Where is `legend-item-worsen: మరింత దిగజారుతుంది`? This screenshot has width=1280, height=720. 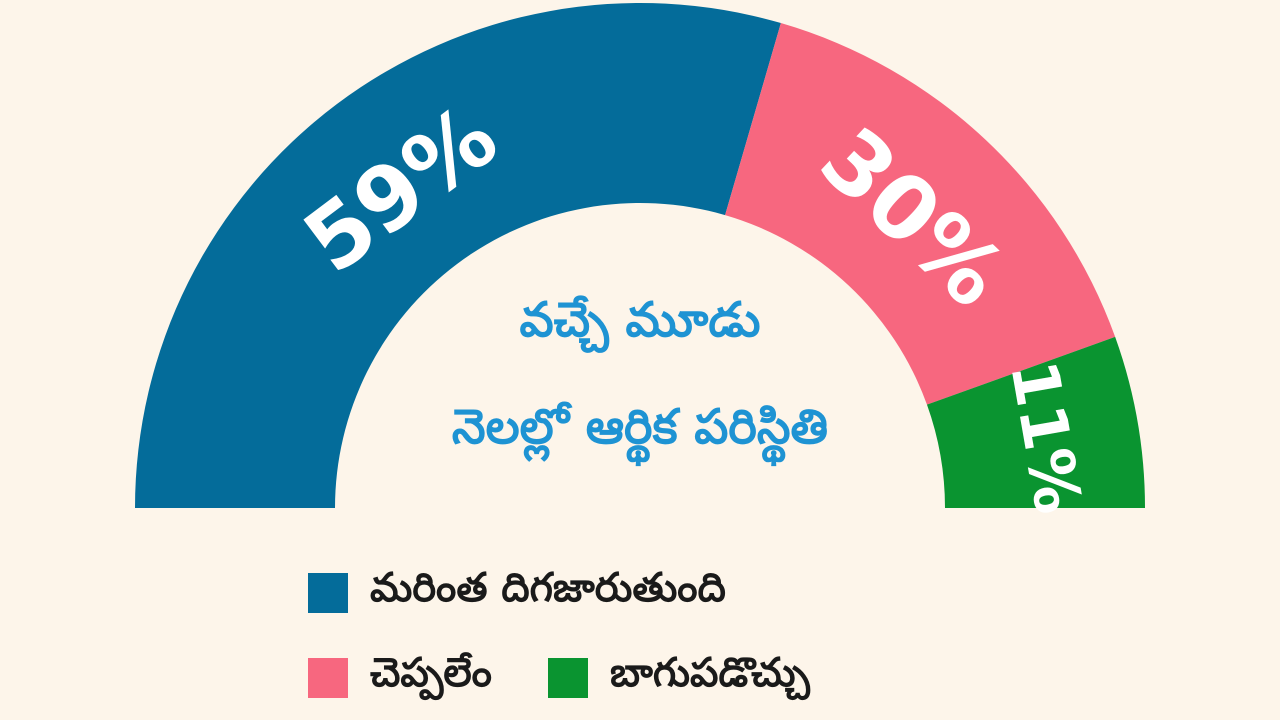
legend-item-worsen: మరింత దిగజారుతుంది is located at coordinates (517, 593).